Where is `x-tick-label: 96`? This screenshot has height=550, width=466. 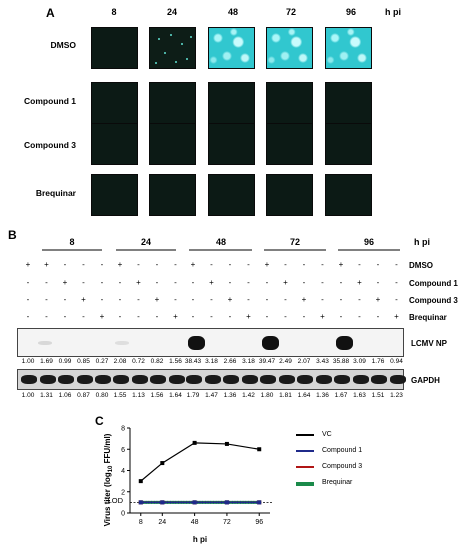 x-tick-label: 96 is located at coordinates (259, 522).